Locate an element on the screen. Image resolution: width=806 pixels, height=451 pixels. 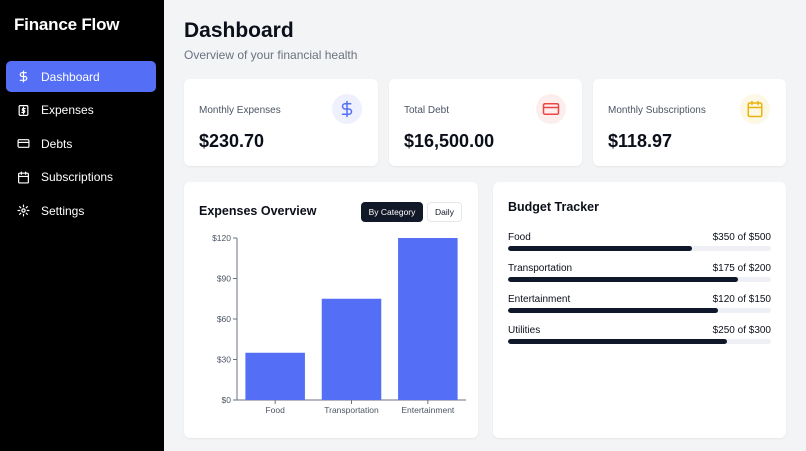
budget-name: Entertainment is located at coordinates (539, 299).